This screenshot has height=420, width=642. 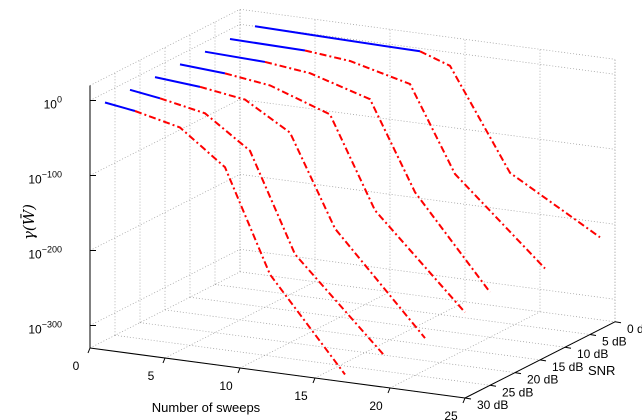 What do you see at coordinates (206, 407) in the screenshot?
I see `x-axis-label: Number of sweeps` at bounding box center [206, 407].